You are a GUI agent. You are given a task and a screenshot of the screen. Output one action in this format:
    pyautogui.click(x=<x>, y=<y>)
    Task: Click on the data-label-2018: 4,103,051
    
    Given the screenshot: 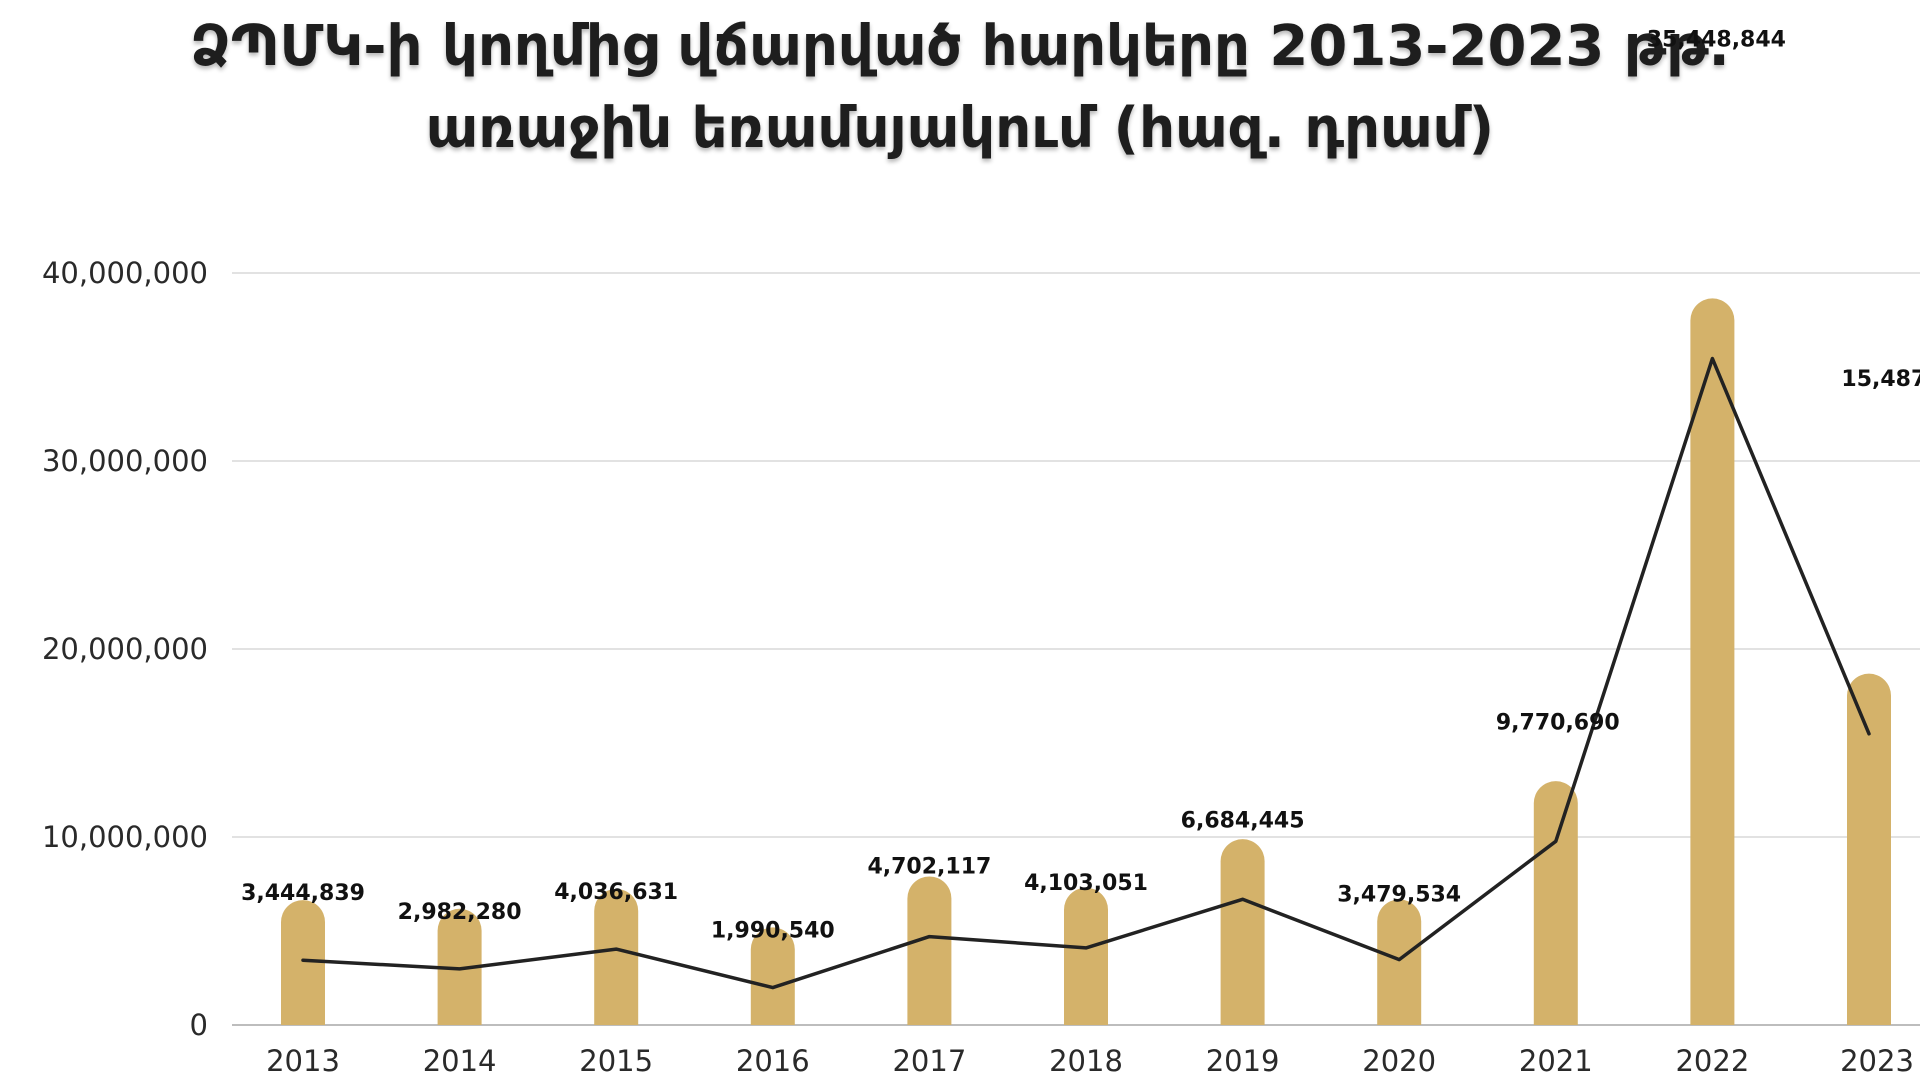 What is the action you would take?
    pyautogui.click(x=1086, y=883)
    